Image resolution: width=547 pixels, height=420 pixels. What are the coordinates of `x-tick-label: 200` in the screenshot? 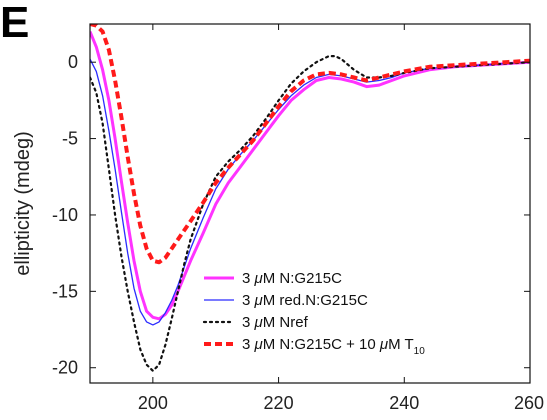 It's located at (153, 403).